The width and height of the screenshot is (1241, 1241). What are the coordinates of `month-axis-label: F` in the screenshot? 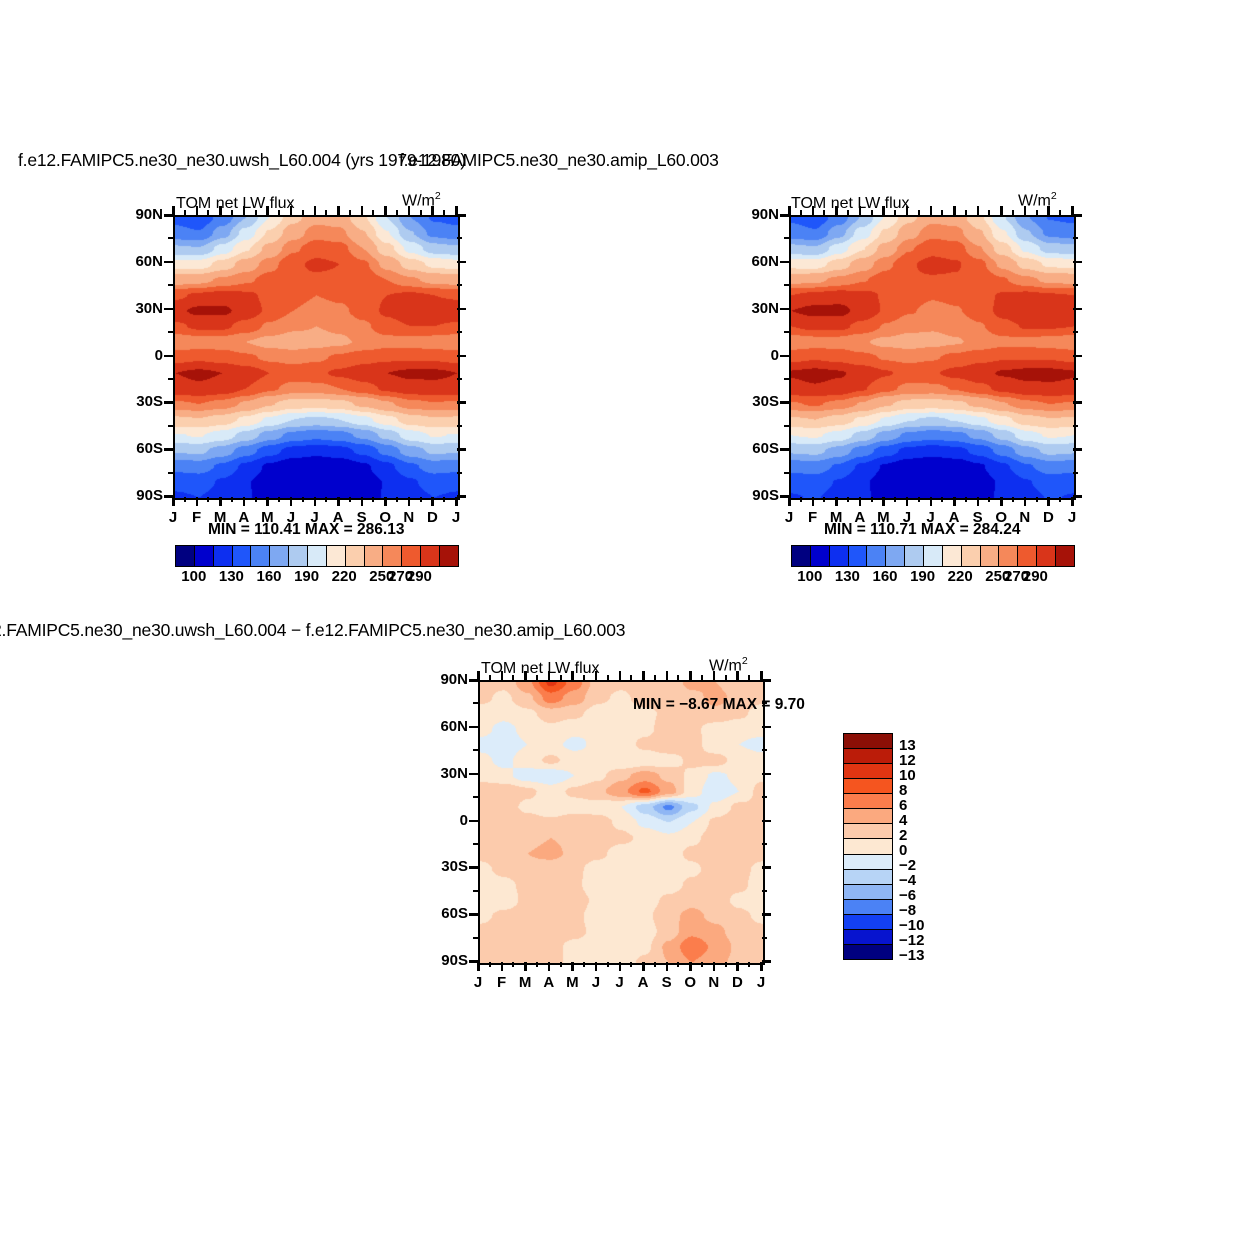 It's located at (196, 517).